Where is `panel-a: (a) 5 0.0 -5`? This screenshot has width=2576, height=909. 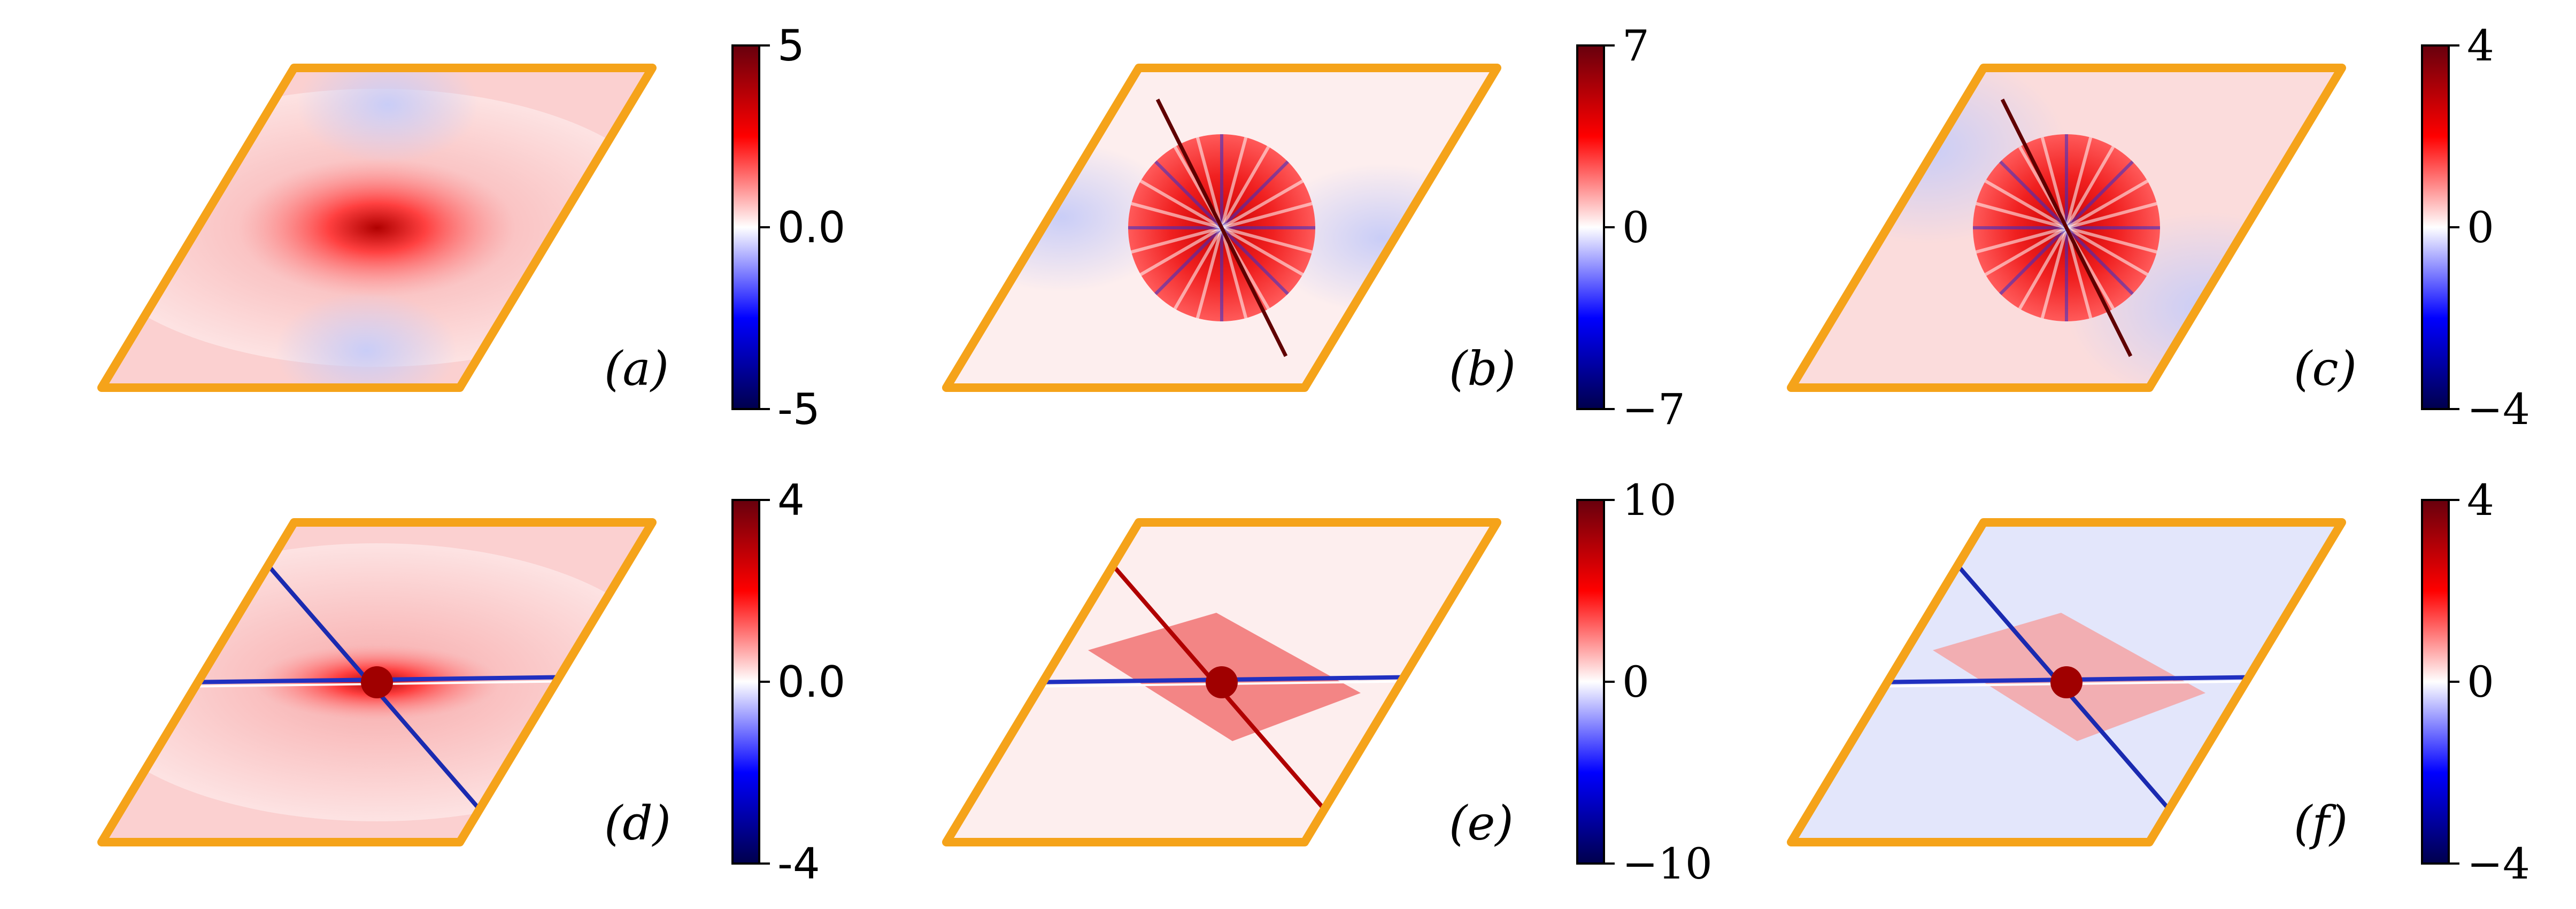
panel-a: (a) 5 0.0 -5 is located at coordinates (471, 227).